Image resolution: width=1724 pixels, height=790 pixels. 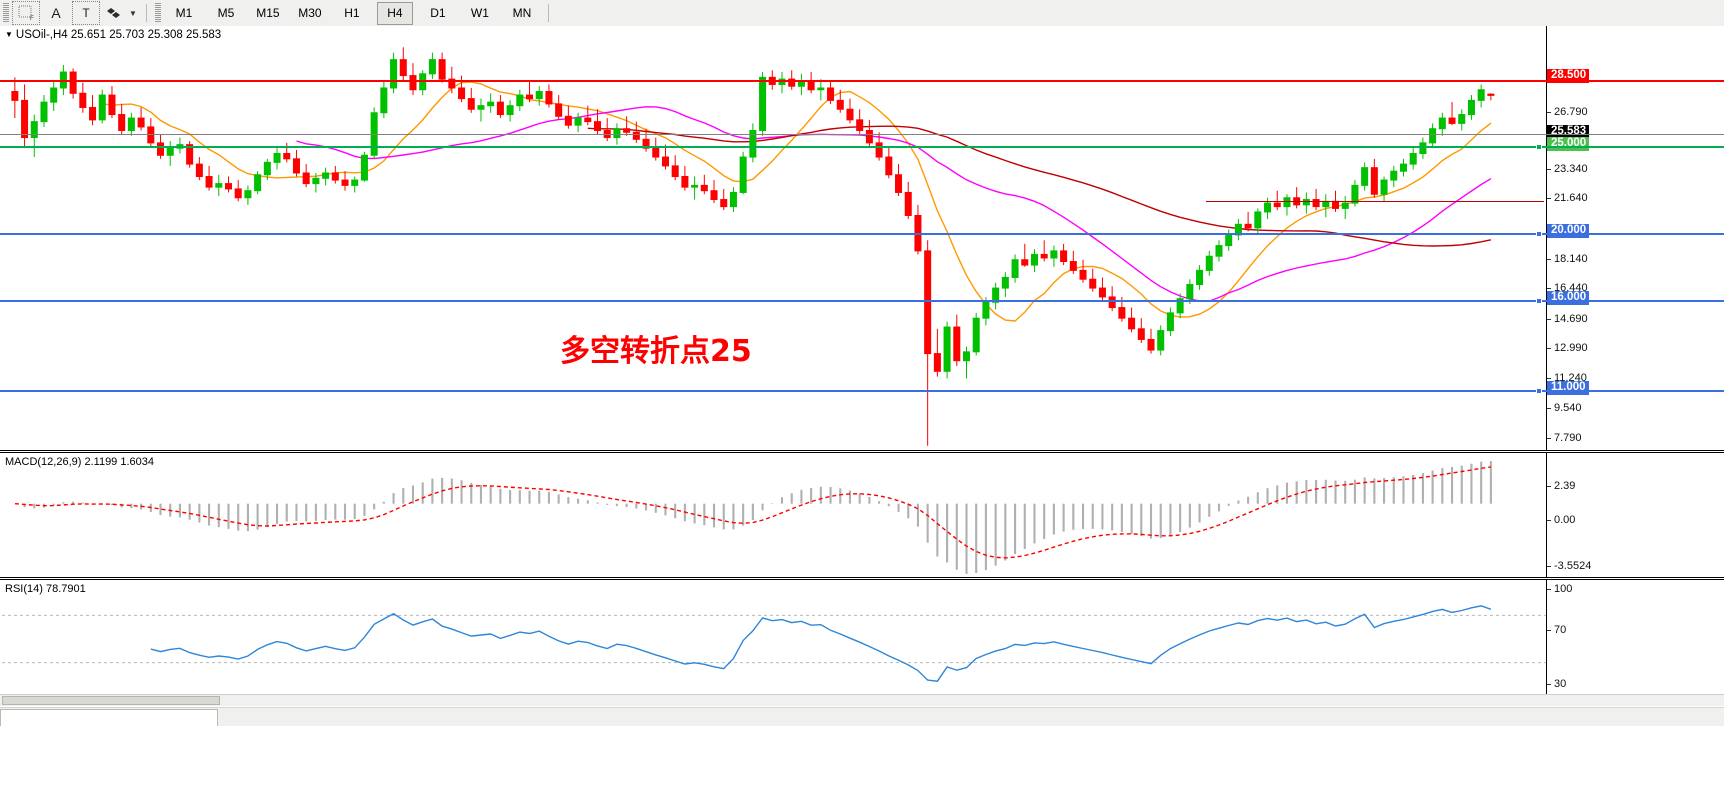 I want to click on scrollbar-thumb, so click(x=111, y=700).